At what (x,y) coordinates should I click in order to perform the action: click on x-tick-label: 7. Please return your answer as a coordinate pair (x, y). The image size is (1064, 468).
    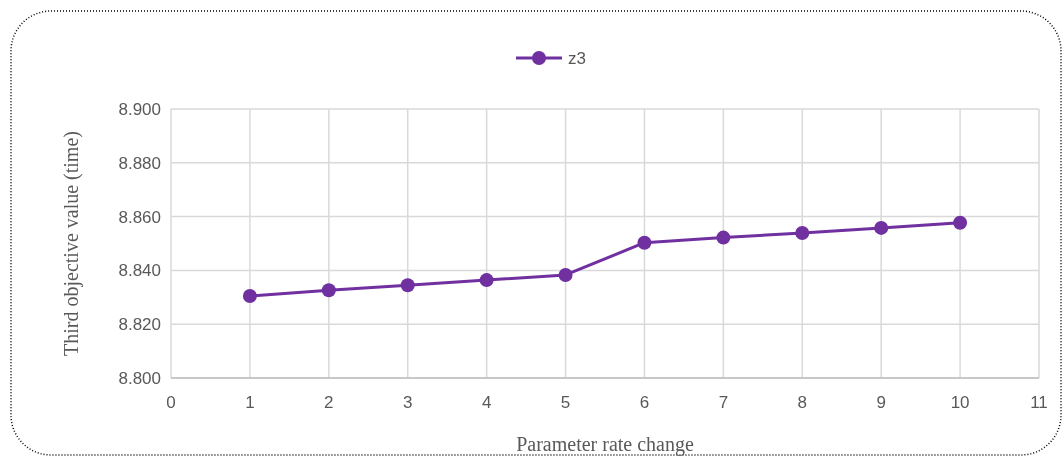
    Looking at the image, I should click on (723, 402).